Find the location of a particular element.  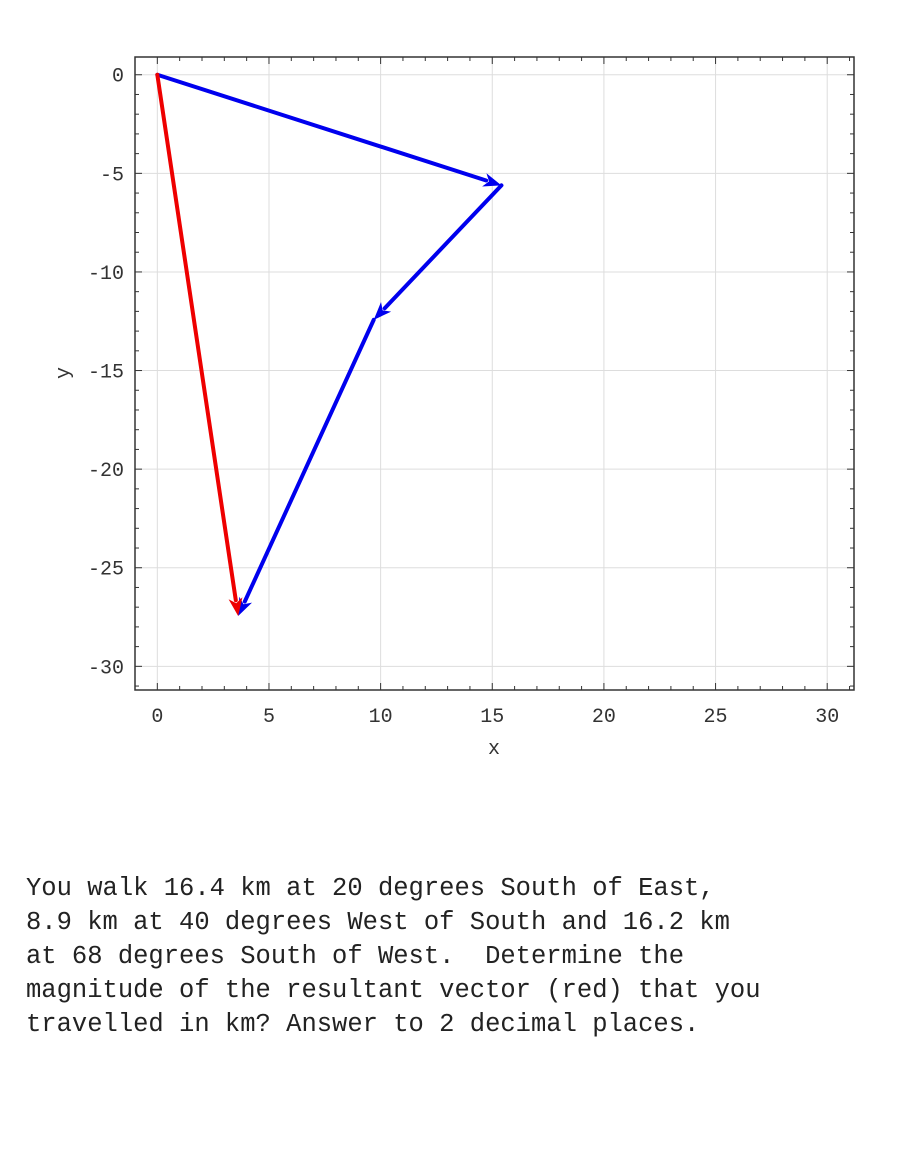

x-tick-labels: 0 5 10 15 20 25 30 is located at coordinates (495, 717).